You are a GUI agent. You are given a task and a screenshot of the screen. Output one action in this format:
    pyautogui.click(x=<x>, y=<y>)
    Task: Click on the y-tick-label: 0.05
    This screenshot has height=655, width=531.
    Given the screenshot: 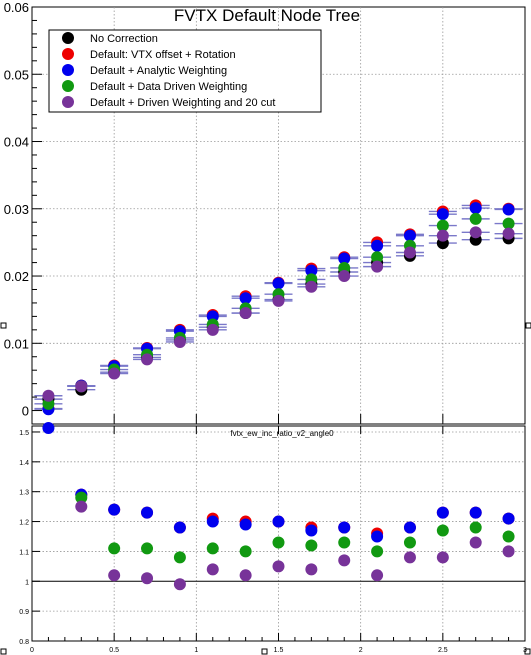 What is the action you would take?
    pyautogui.click(x=16, y=74)
    